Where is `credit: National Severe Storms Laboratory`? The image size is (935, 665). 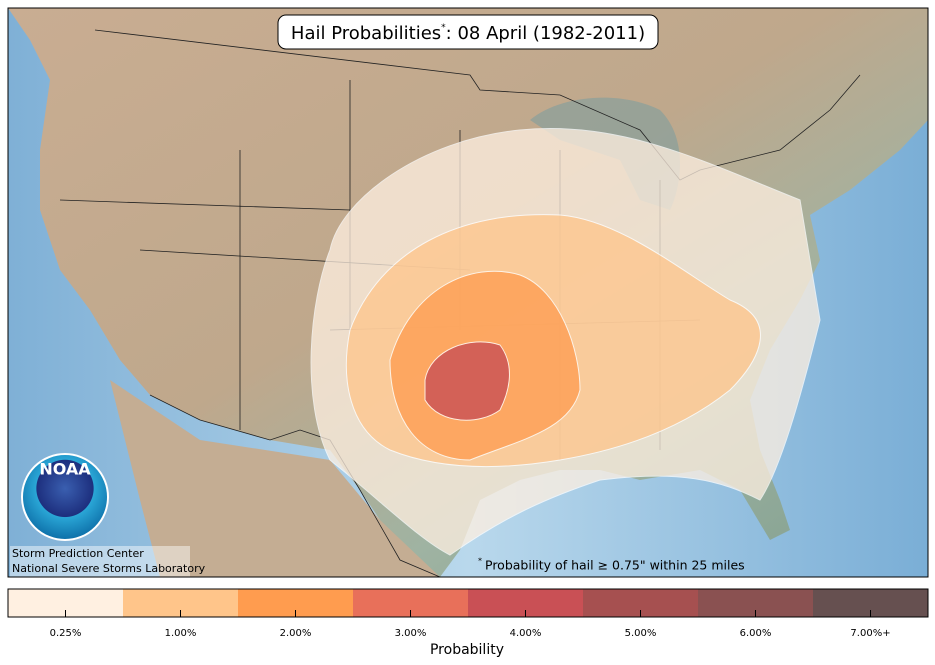 credit: National Severe Storms Laboratory is located at coordinates (109, 568).